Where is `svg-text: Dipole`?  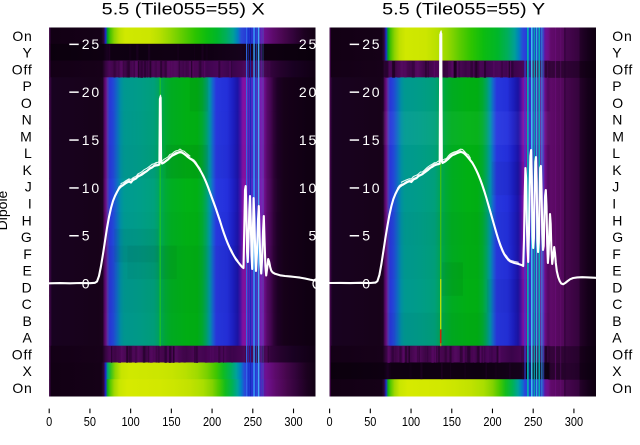 svg-text: Dipole is located at coordinates (5, 210).